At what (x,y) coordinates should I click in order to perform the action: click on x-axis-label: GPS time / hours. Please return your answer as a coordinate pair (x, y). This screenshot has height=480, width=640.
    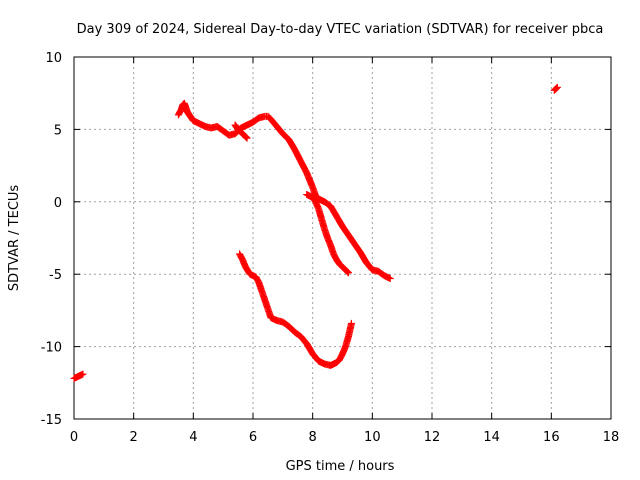
    Looking at the image, I should click on (340, 466).